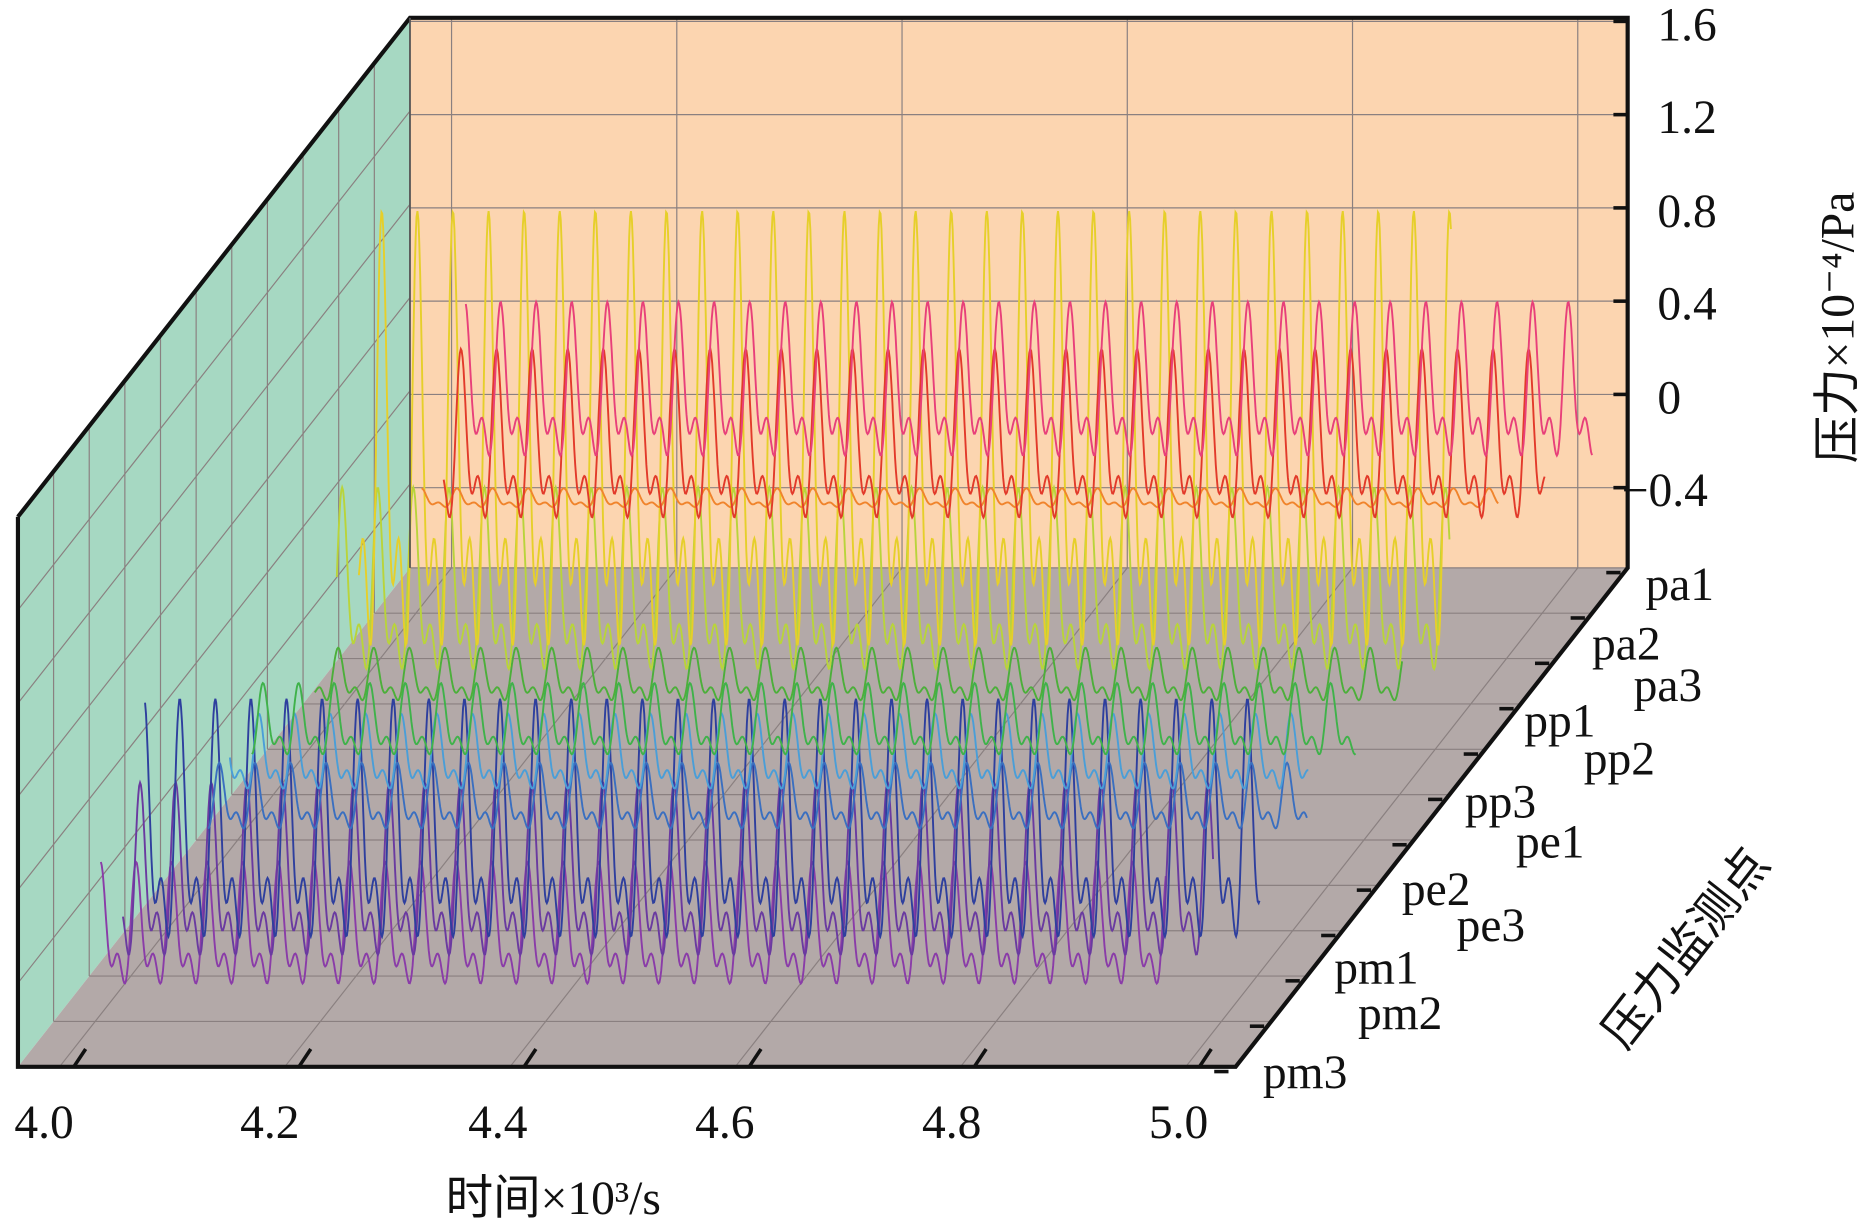 The height and width of the screenshot is (1226, 1863). Describe the element at coordinates (858, 674) in the screenshot. I see `series-line-pp3` at that location.